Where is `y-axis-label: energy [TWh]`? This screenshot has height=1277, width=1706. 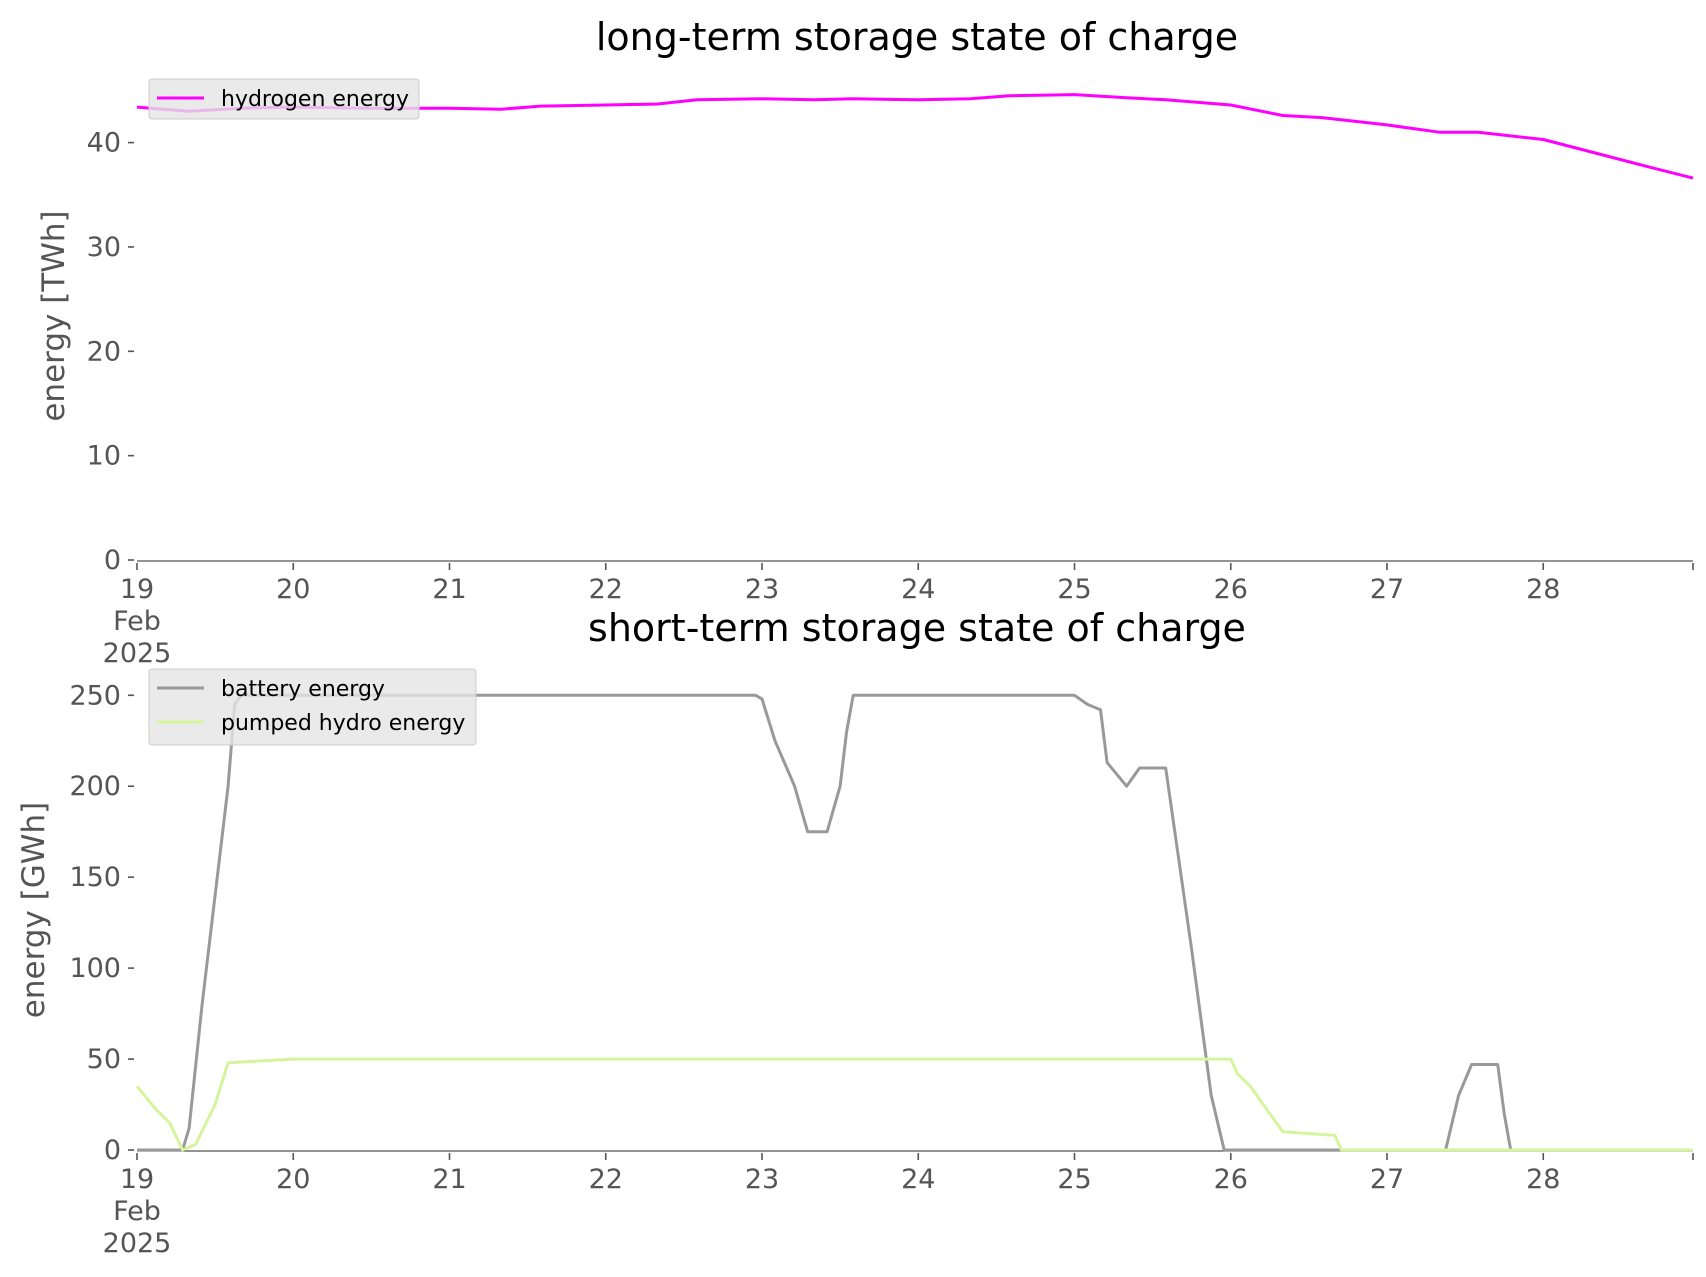 y-axis-label: energy [TWh] is located at coordinates (54, 315).